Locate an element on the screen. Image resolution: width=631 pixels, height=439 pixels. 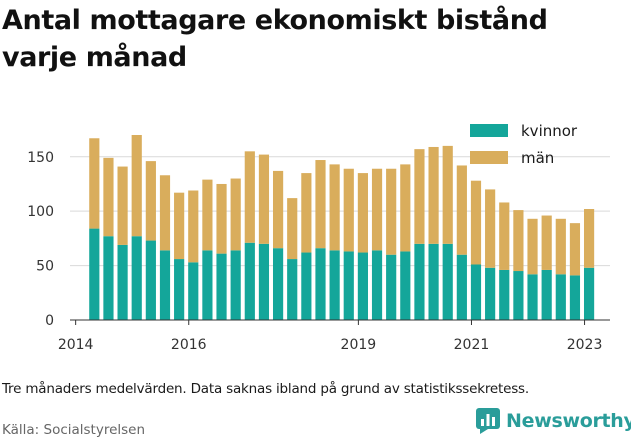
brand-name: Newsworthy is located at coordinates (568, 421).